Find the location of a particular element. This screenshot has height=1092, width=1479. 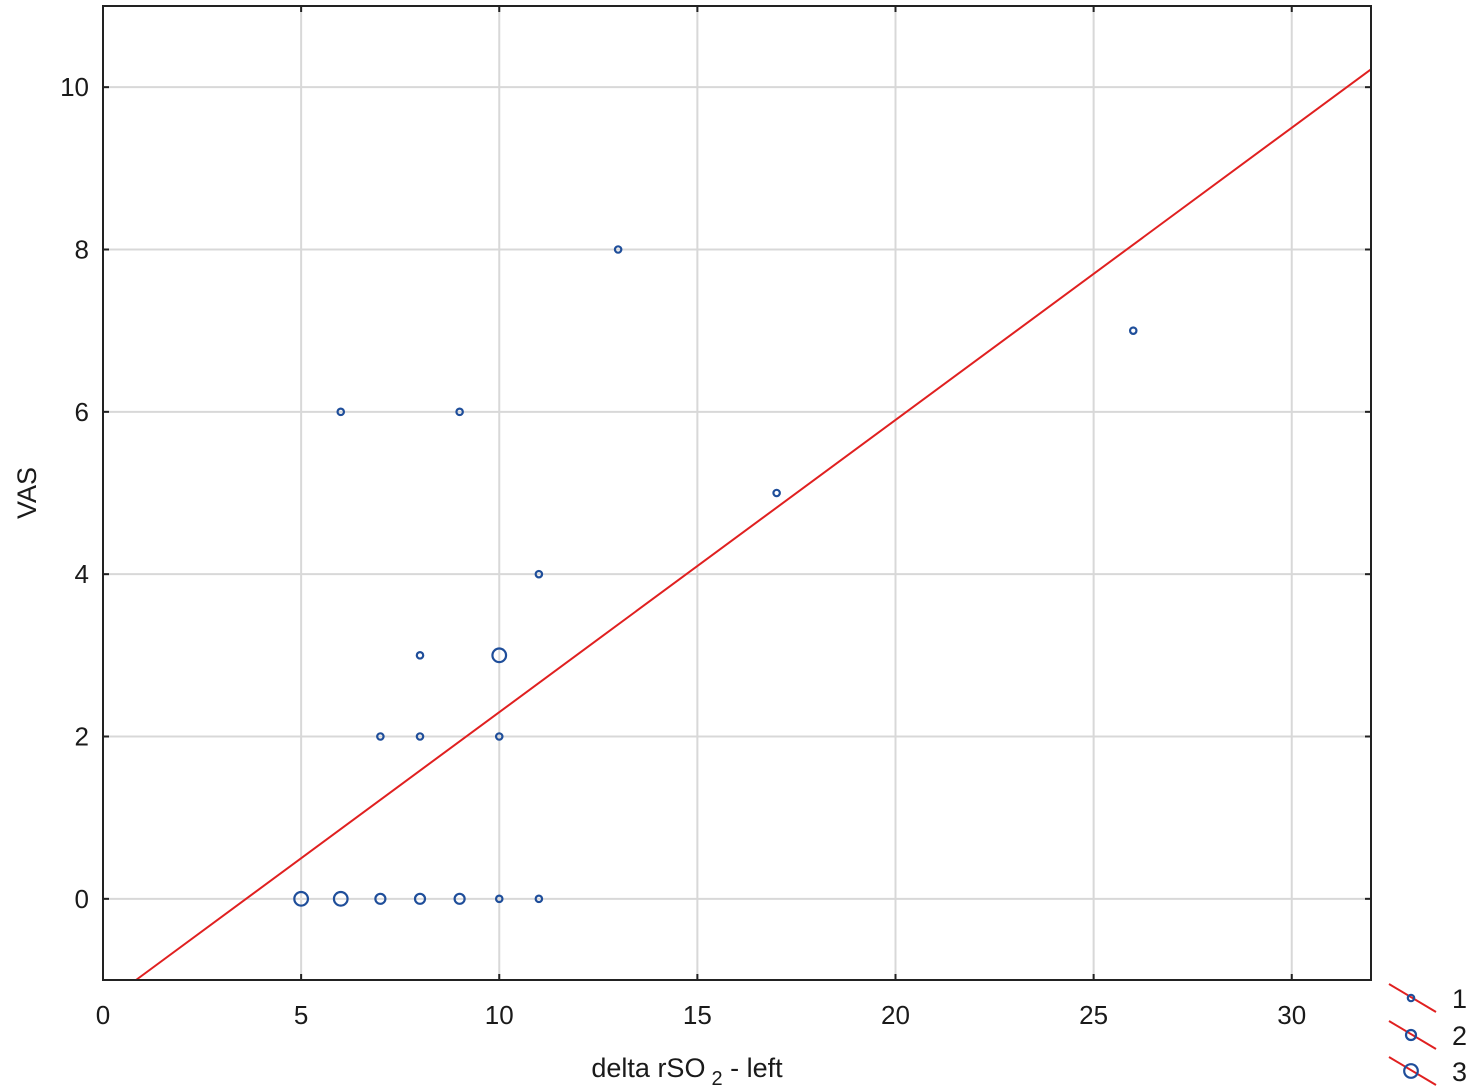

x-axis-title-main: delta rSO is located at coordinates (648, 1068).